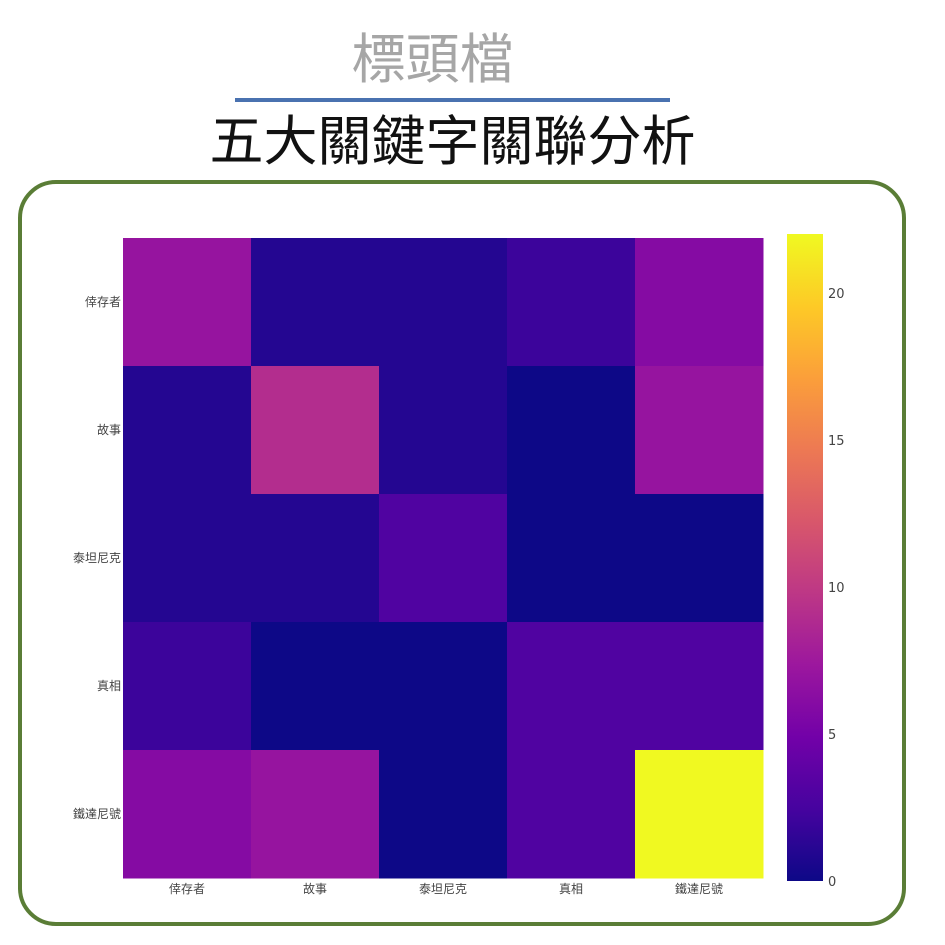  What do you see at coordinates (836, 441) in the screenshot?
I see `colorbar-tick-label: 15` at bounding box center [836, 441].